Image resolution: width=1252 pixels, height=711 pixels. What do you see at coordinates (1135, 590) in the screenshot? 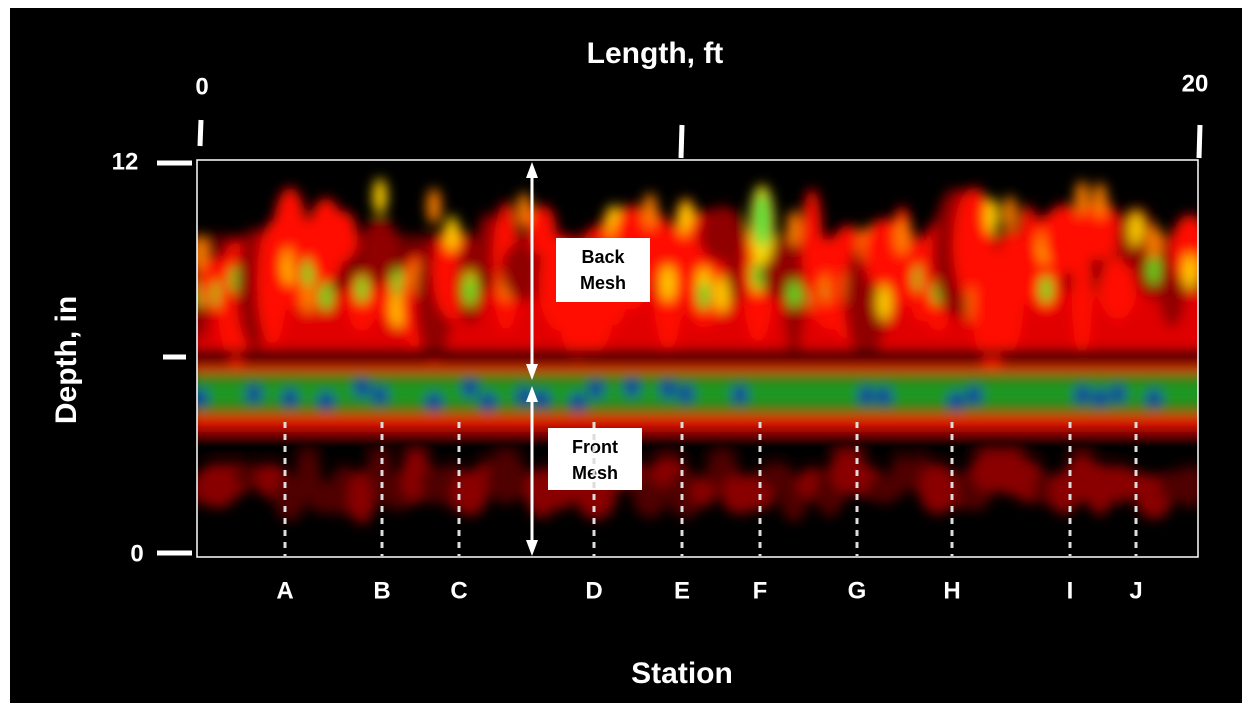
I see `station-label: J` at bounding box center [1135, 590].